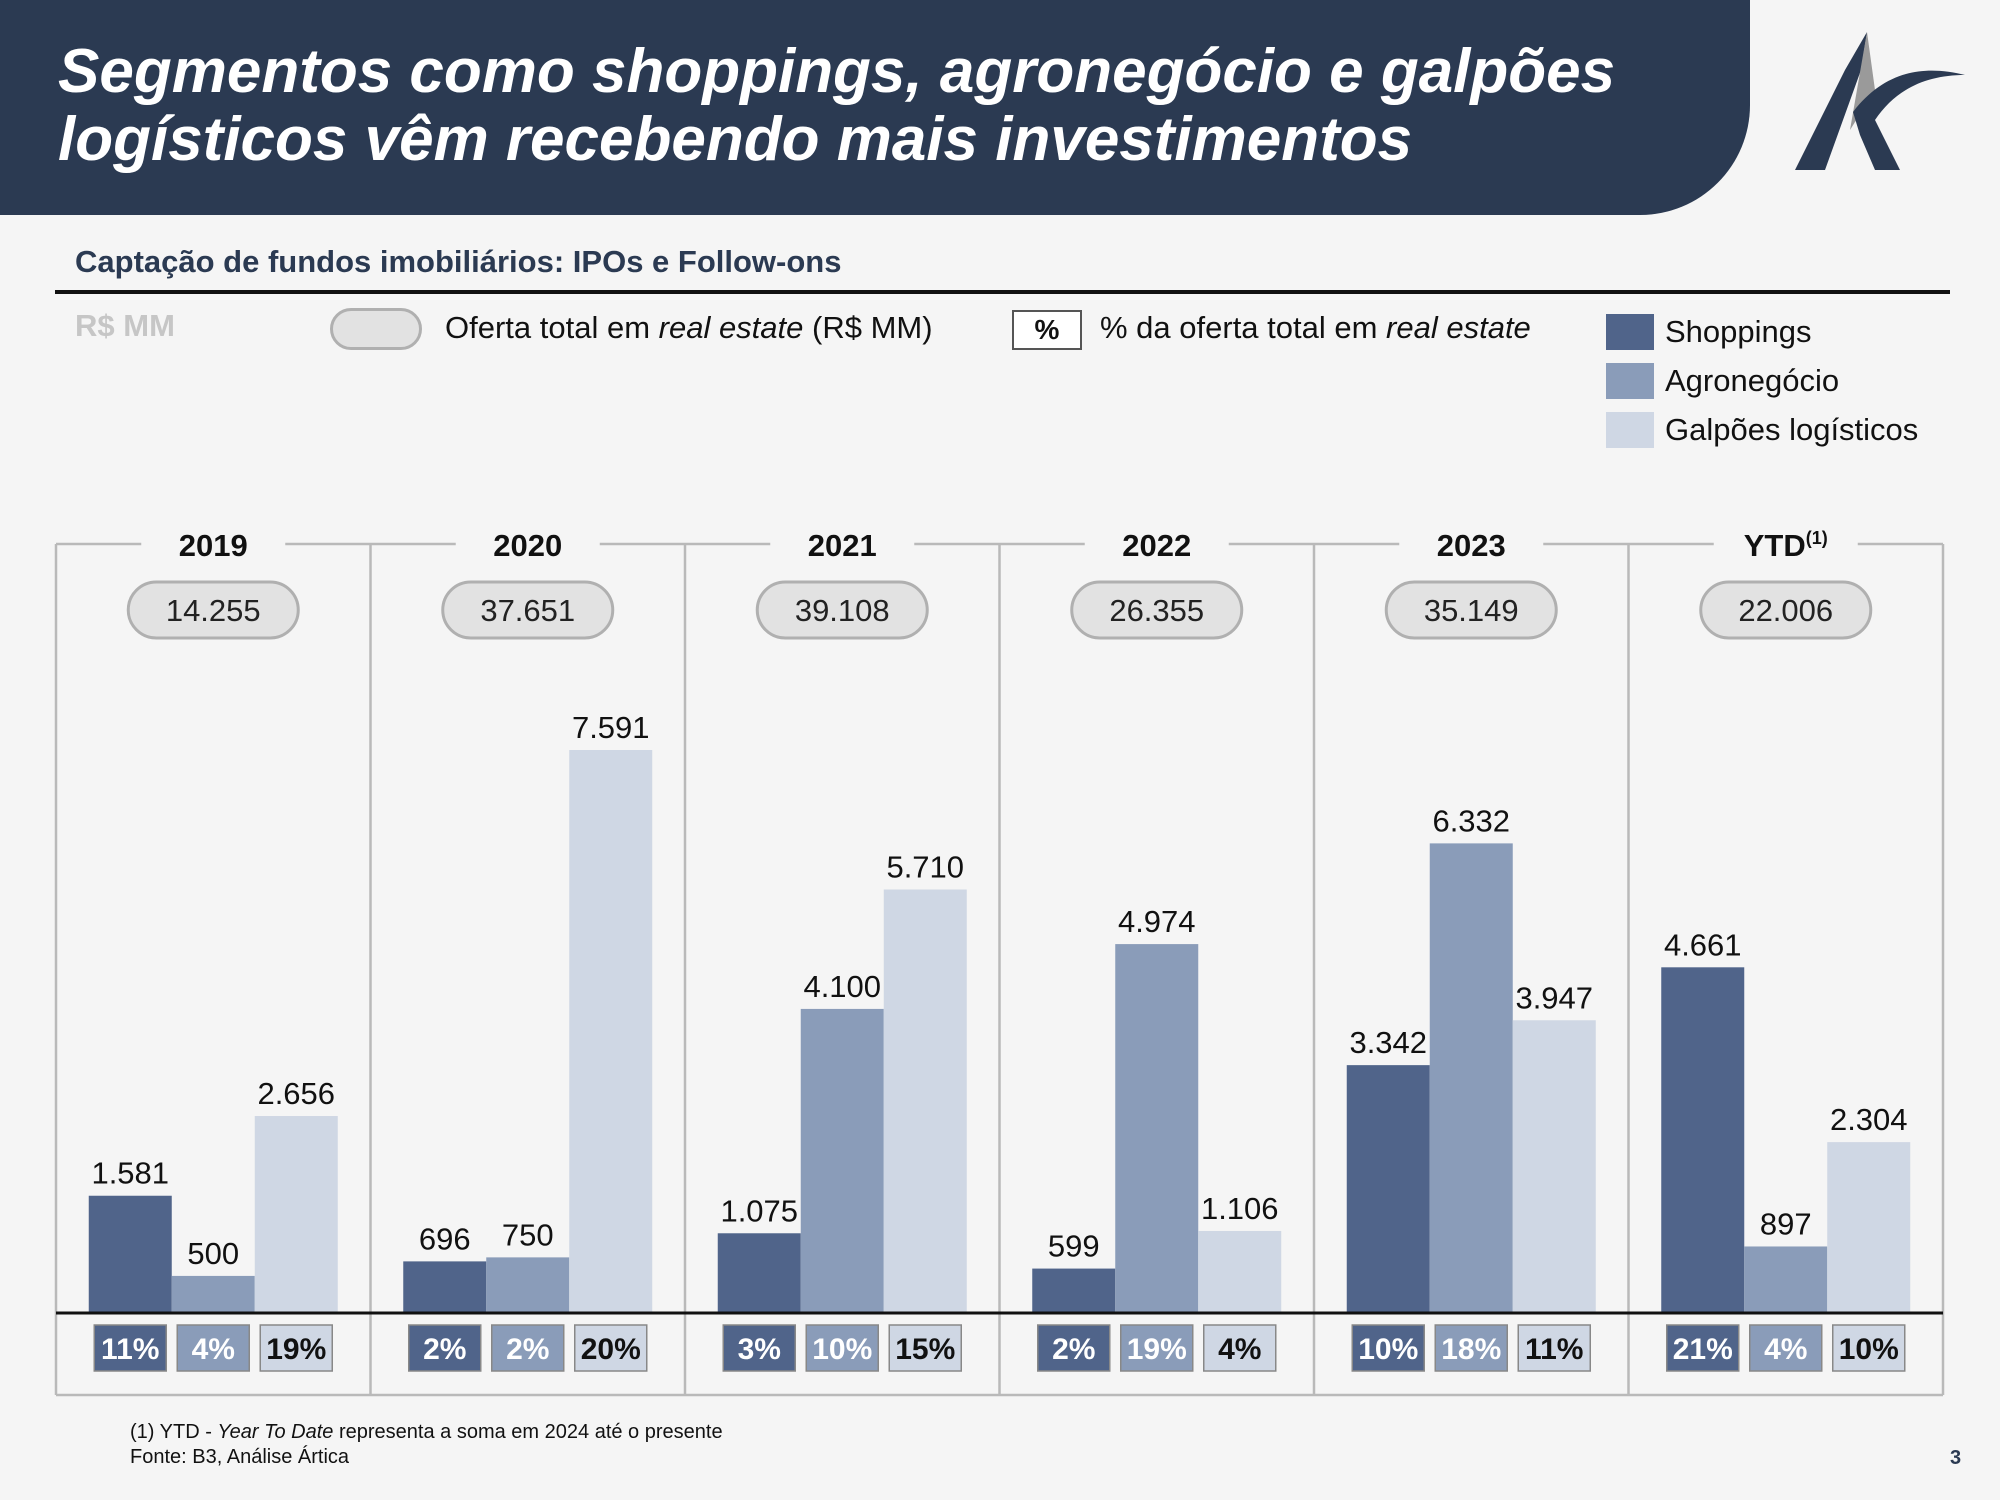 Image resolution: width=2000 pixels, height=1500 pixels. What do you see at coordinates (611, 727) in the screenshot?
I see `bar-value-label: 7.591` at bounding box center [611, 727].